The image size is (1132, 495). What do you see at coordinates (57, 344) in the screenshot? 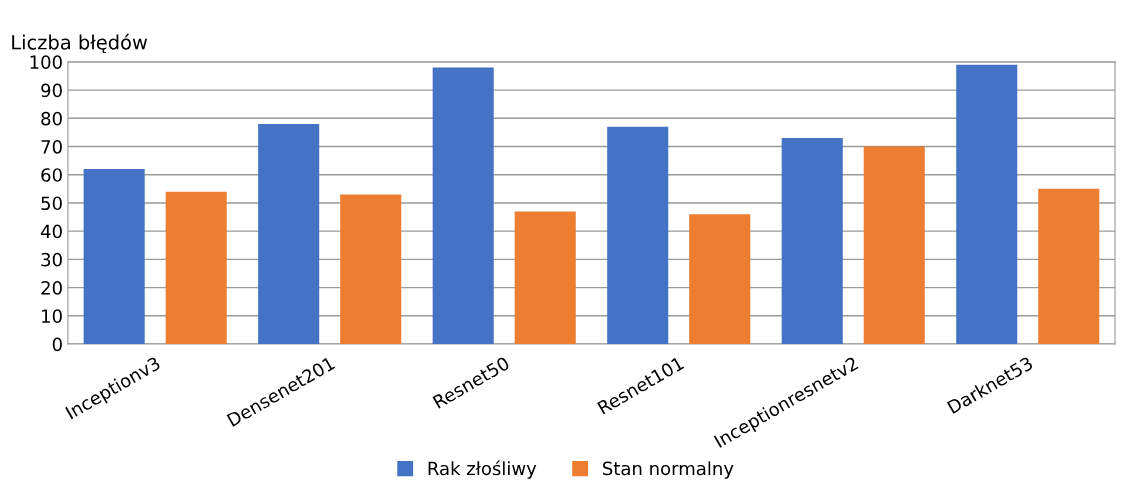
I see `y-tick-label: 0` at bounding box center [57, 344].